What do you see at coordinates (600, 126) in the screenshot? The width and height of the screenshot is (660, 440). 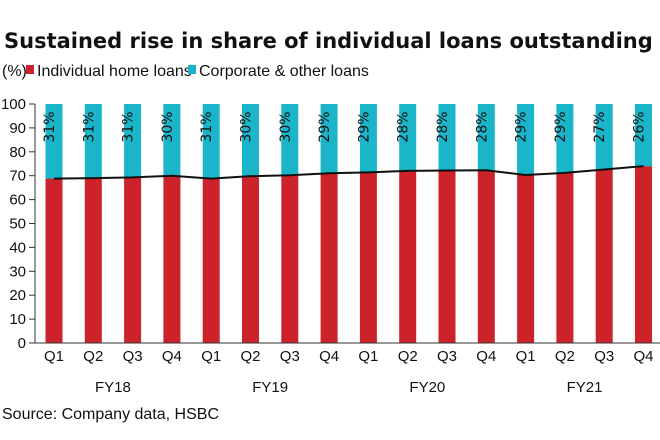 I see `data-label: 27%` at bounding box center [600, 126].